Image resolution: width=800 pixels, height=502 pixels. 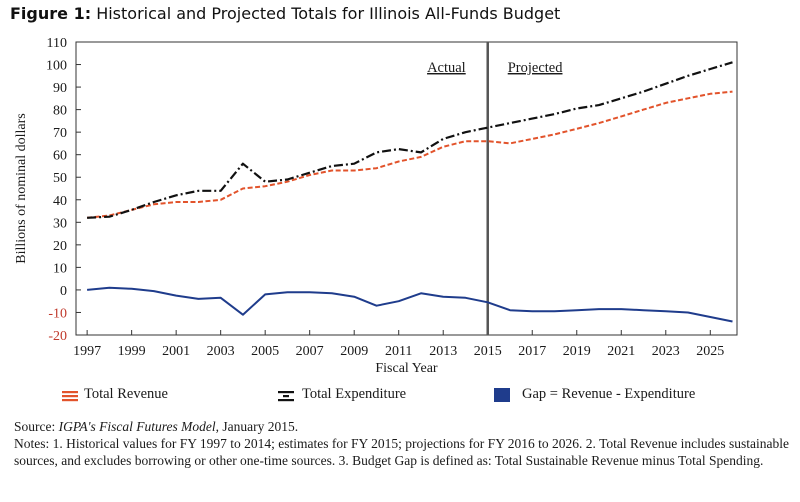 I want to click on y-tick-label: 20, so click(x=60, y=246).